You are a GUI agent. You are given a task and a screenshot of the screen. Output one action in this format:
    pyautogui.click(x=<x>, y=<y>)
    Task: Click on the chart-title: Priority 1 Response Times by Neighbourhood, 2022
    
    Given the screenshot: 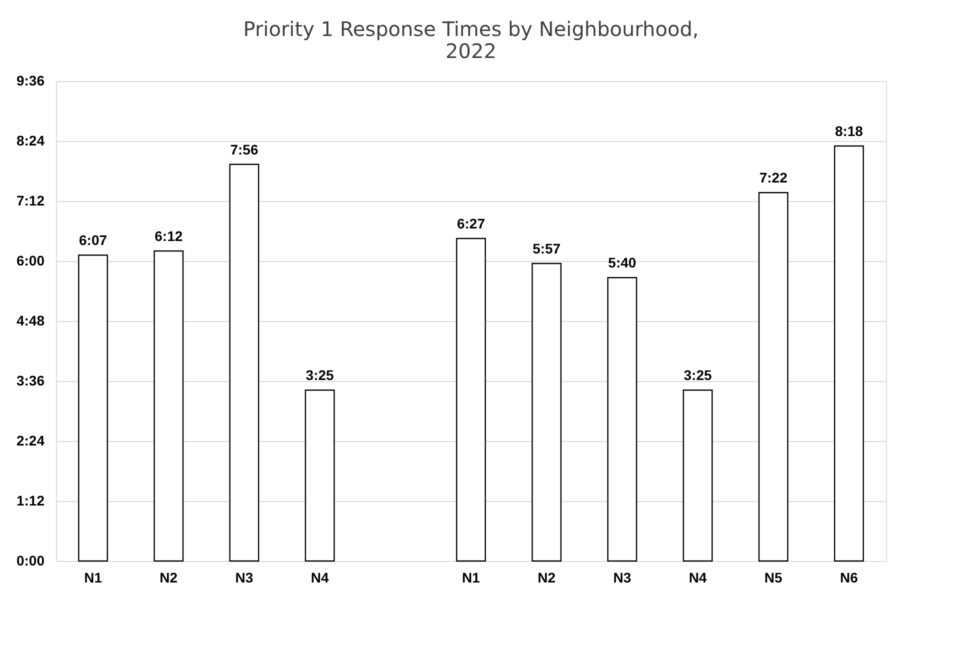 What is the action you would take?
    pyautogui.click(x=471, y=40)
    